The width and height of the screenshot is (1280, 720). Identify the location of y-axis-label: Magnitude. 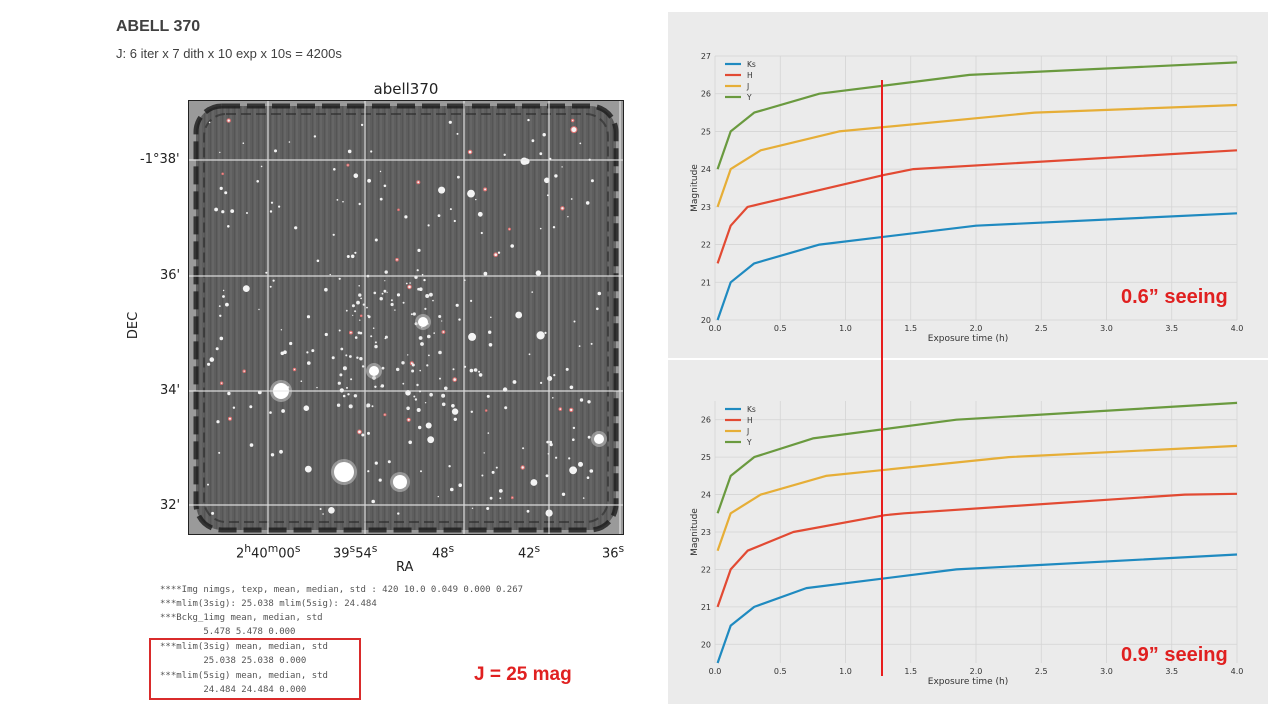
(695, 188).